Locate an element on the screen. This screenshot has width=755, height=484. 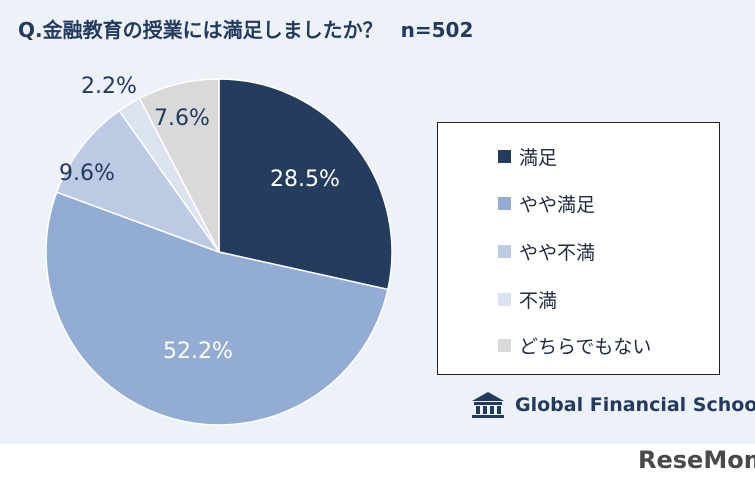
data-label-4: 7.6% is located at coordinates (182, 118).